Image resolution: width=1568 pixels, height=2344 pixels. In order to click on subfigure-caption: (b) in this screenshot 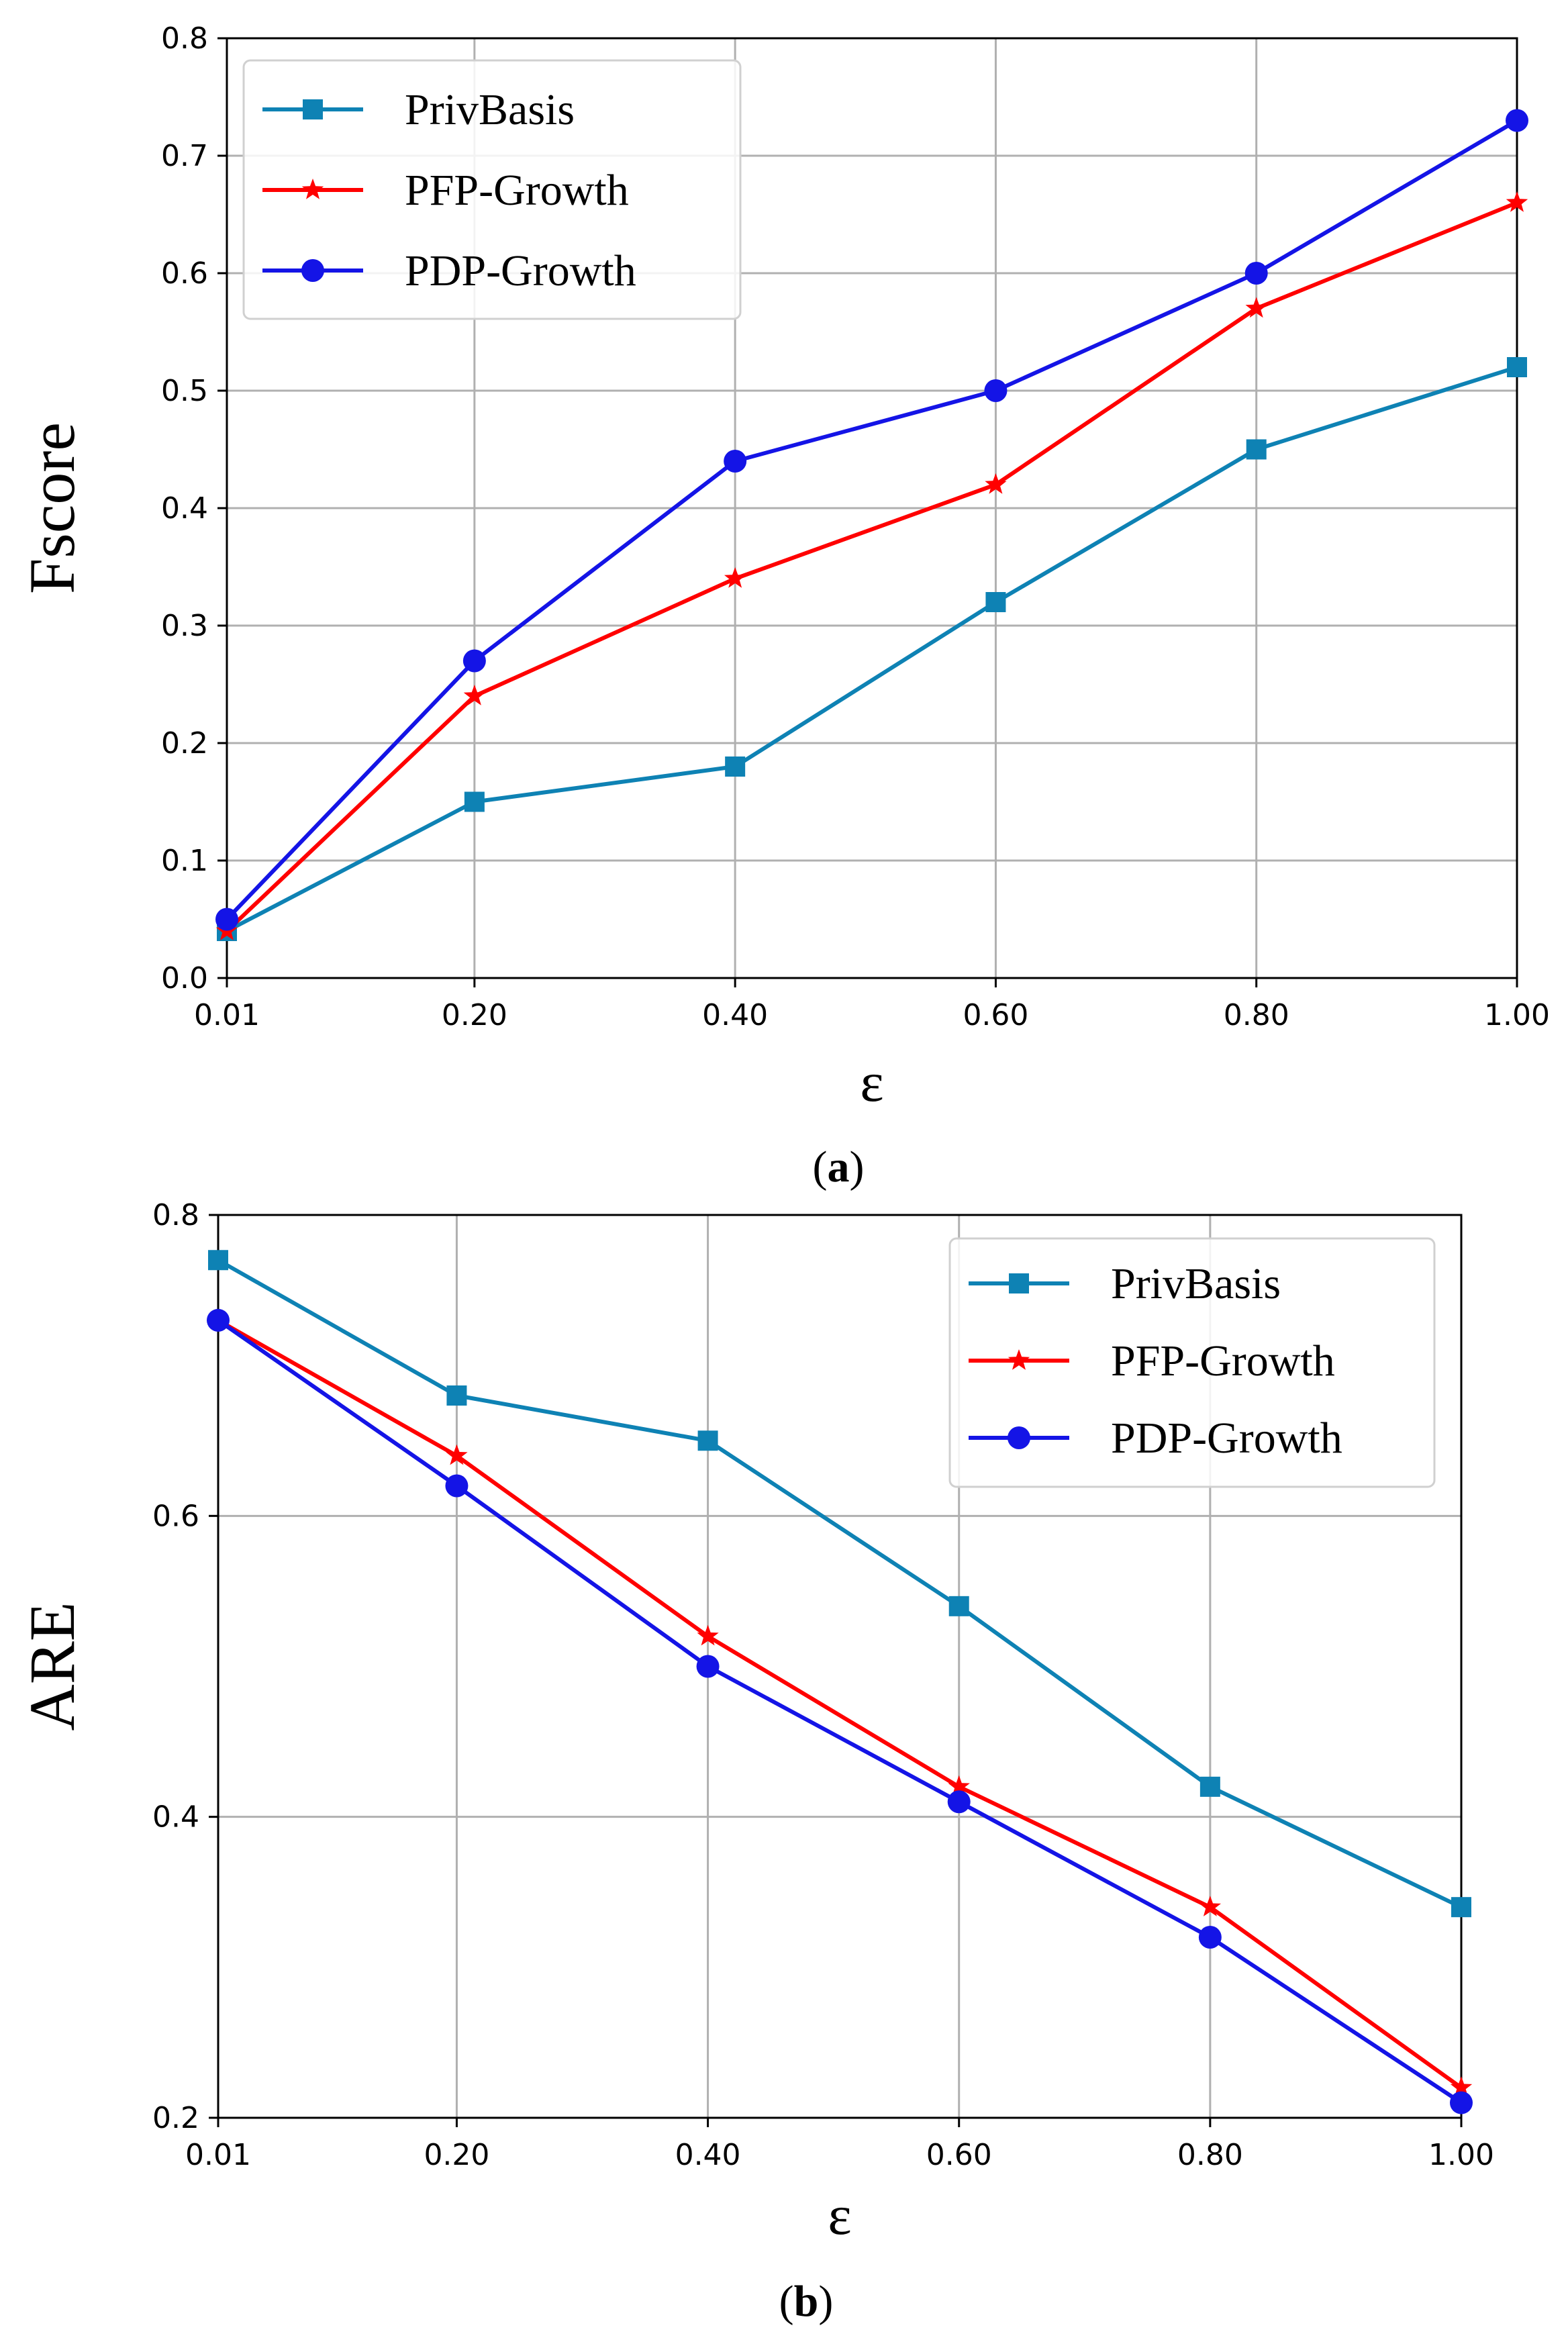, I will do `click(806, 2301)`.